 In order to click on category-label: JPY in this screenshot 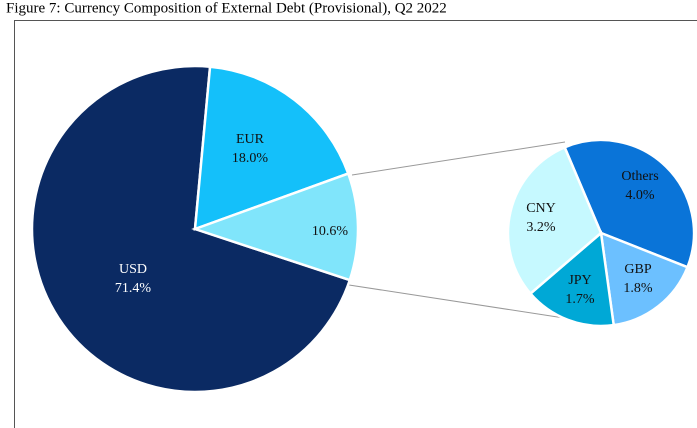, I will do `click(579, 280)`.